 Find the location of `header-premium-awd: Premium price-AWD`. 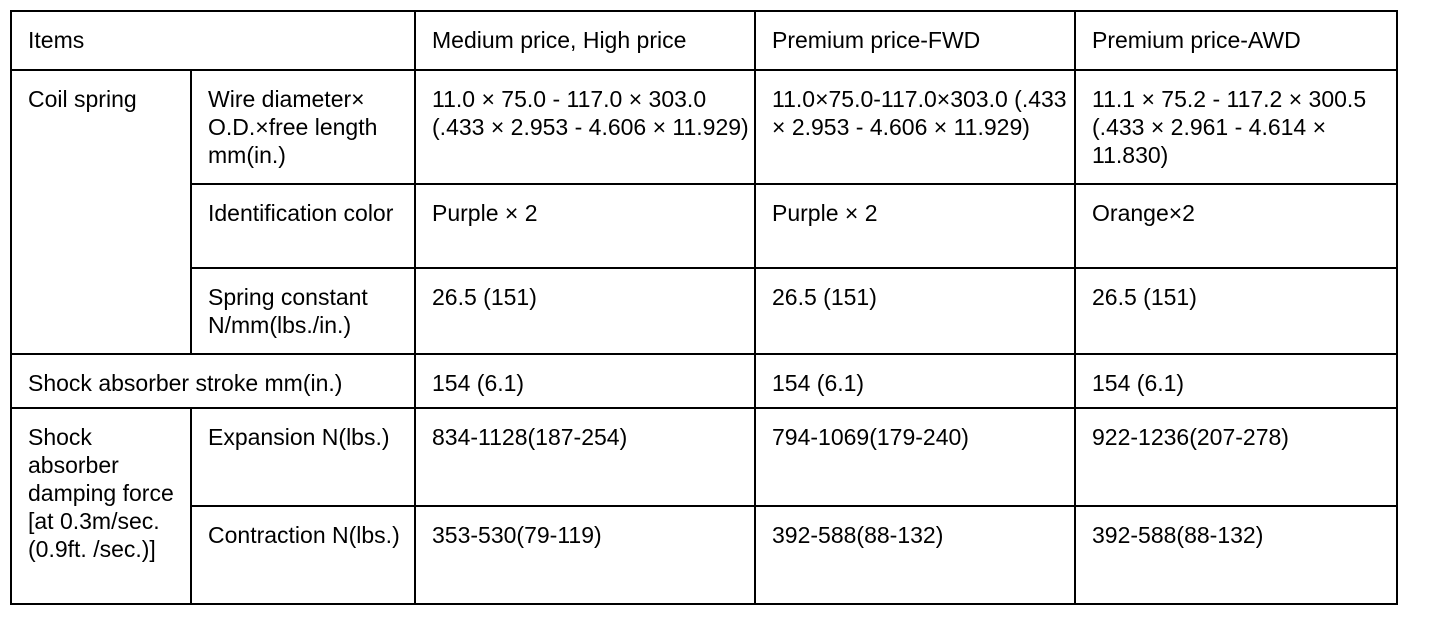

header-premium-awd: Premium price-AWD is located at coordinates (1236, 40).